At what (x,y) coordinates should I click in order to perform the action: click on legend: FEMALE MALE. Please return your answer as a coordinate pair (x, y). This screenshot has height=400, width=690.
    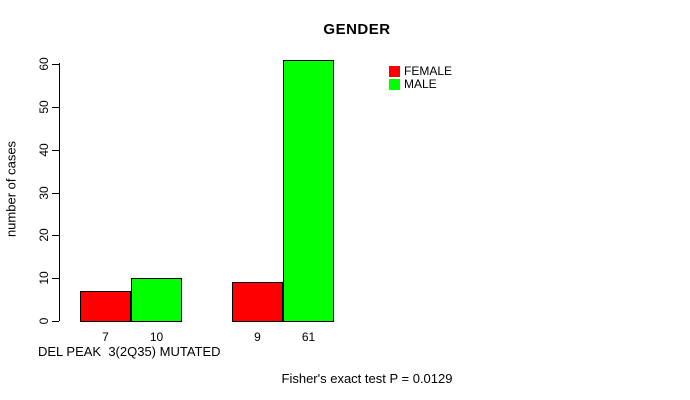
    Looking at the image, I should click on (420, 78).